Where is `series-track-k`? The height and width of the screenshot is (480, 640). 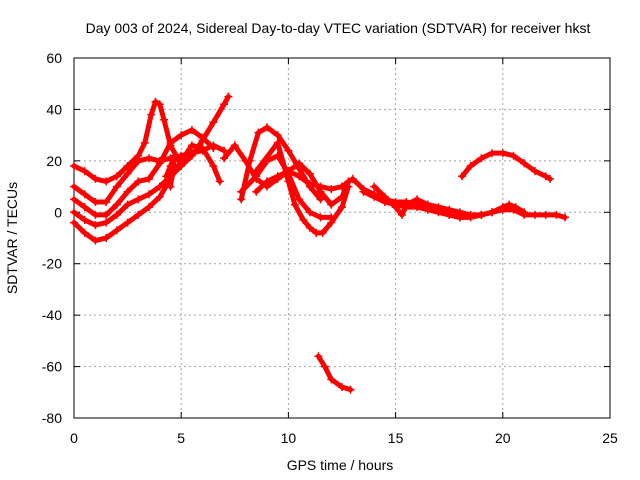 series-track-k is located at coordinates (302, 184).